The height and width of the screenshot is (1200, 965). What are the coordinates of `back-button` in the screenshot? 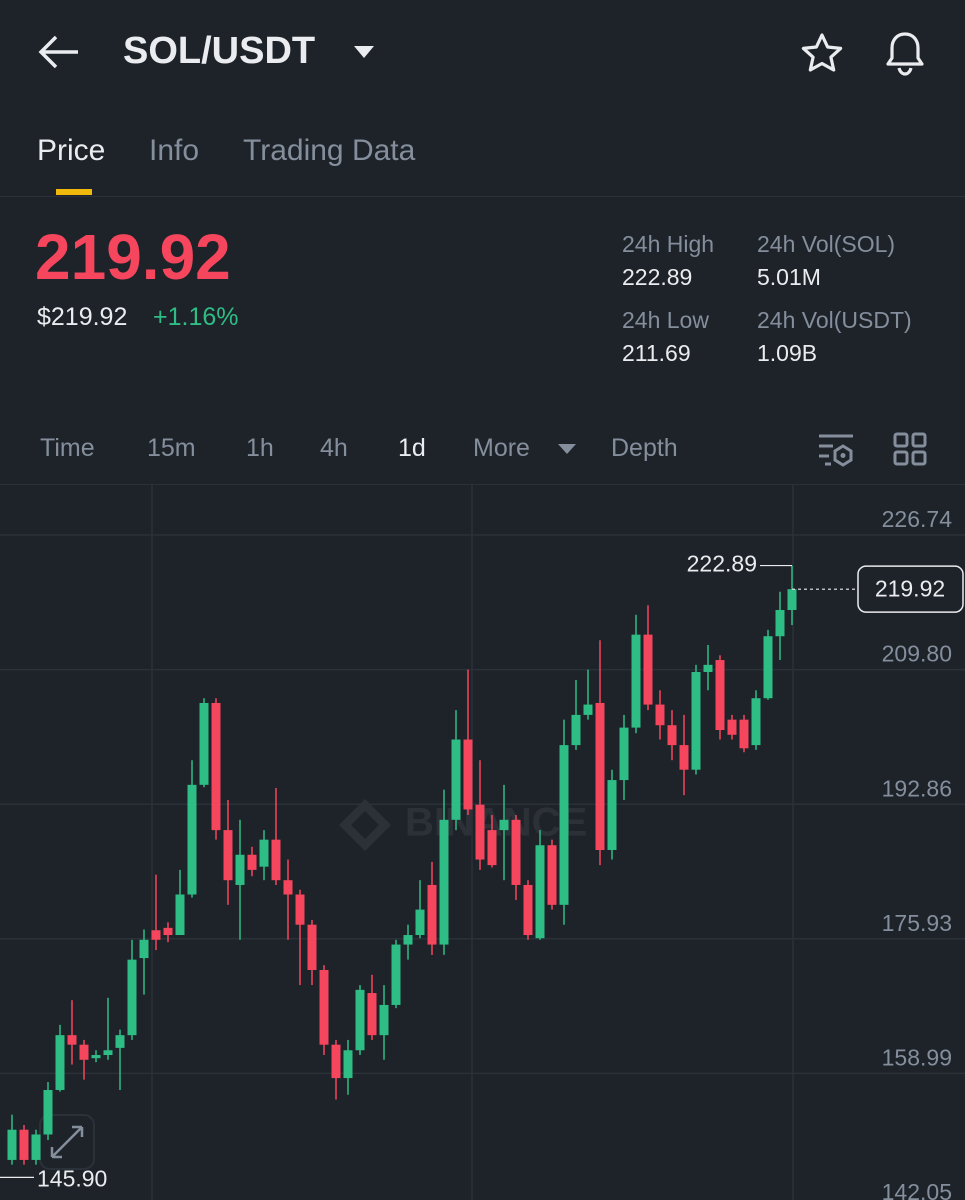 It's located at (59, 52).